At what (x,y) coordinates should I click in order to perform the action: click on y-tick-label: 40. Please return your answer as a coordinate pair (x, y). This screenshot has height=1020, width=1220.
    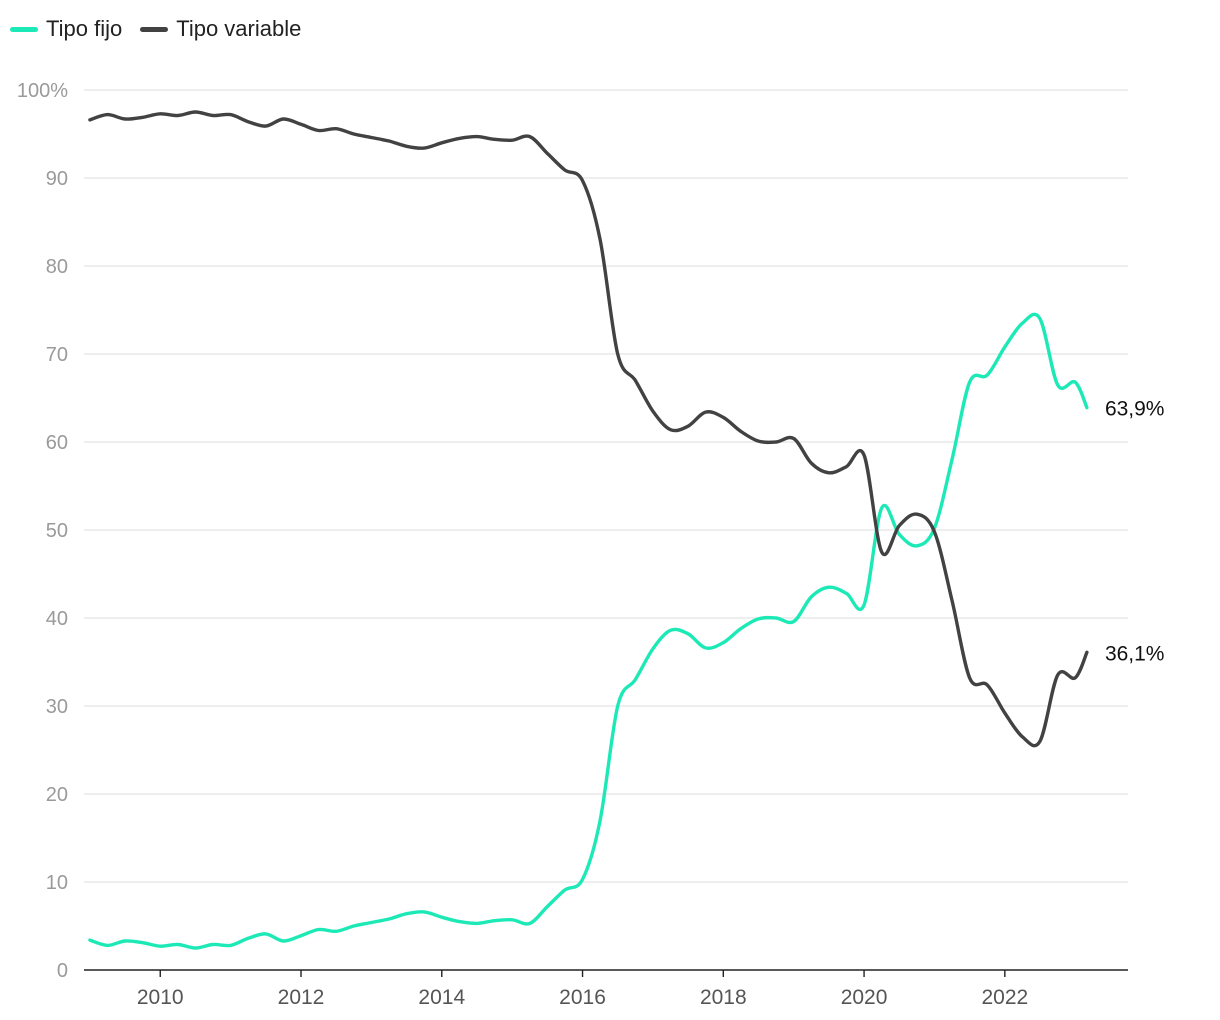
    Looking at the image, I should click on (57, 619).